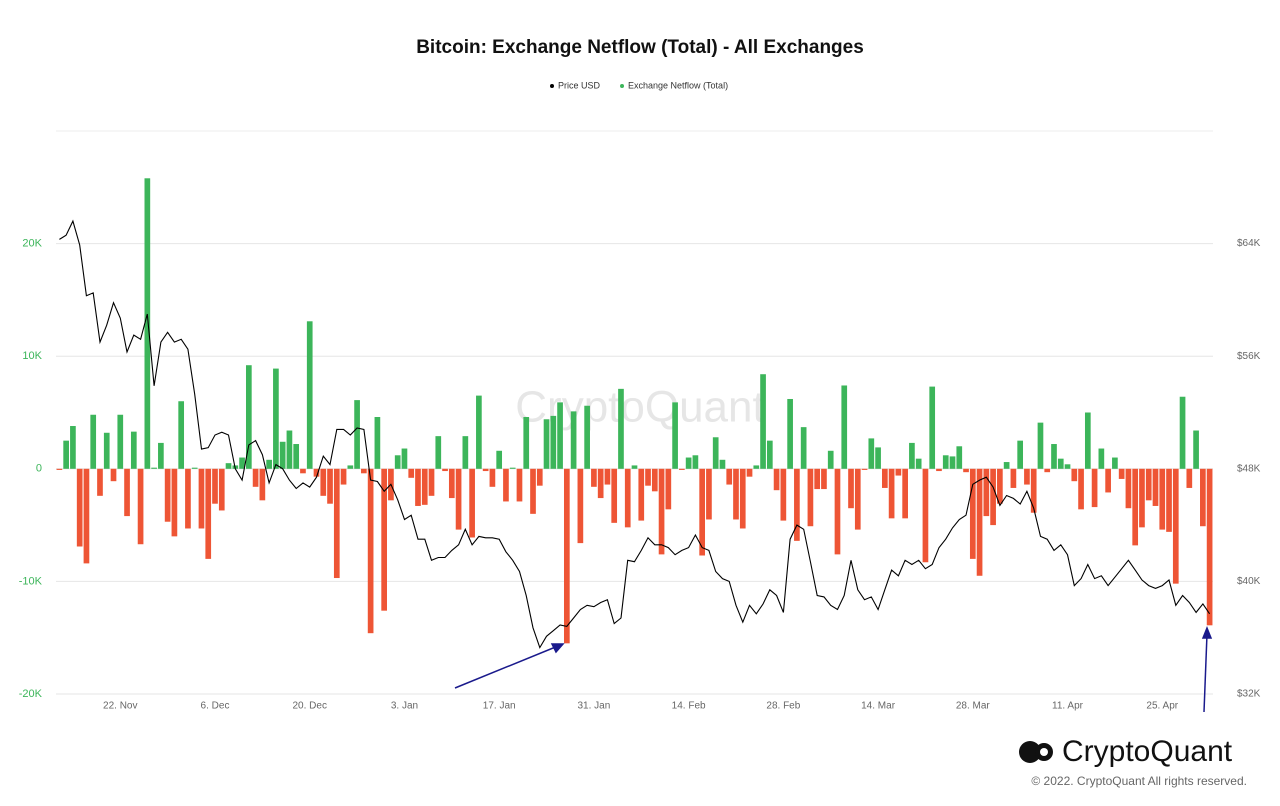  What do you see at coordinates (309, 706) in the screenshot?
I see `x-tick-label: 20. Dec` at bounding box center [309, 706].